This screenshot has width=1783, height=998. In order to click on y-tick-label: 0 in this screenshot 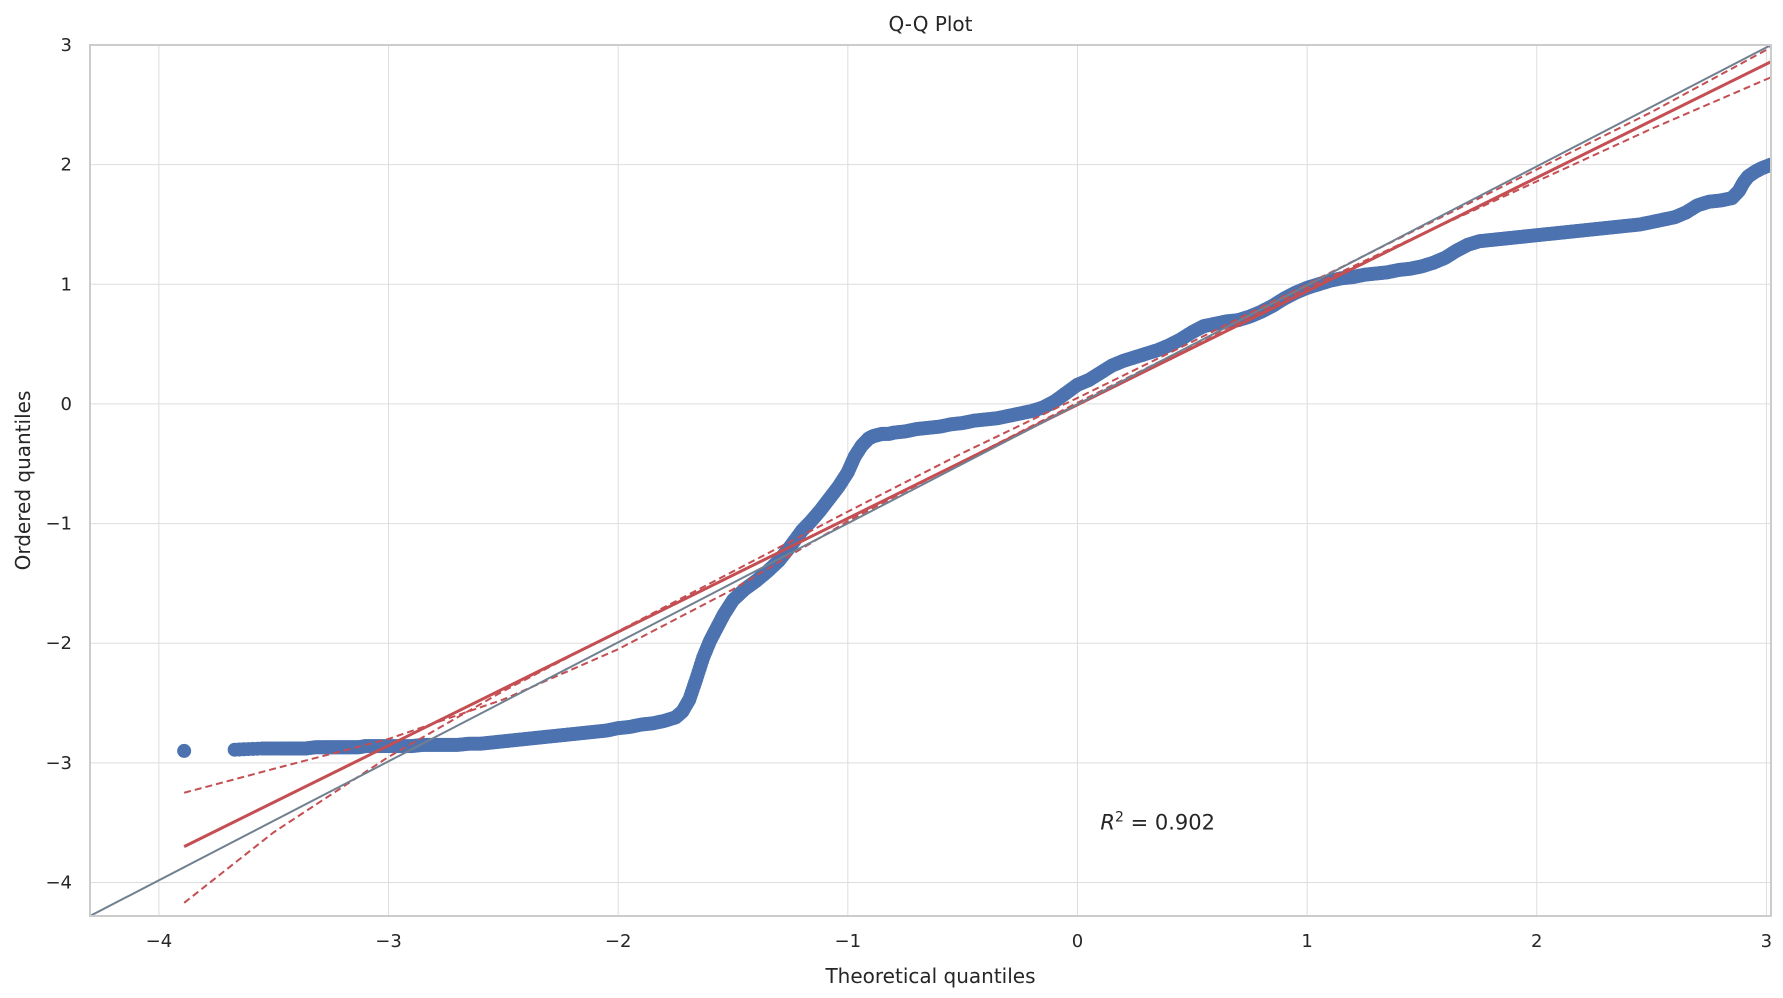, I will do `click(66, 404)`.